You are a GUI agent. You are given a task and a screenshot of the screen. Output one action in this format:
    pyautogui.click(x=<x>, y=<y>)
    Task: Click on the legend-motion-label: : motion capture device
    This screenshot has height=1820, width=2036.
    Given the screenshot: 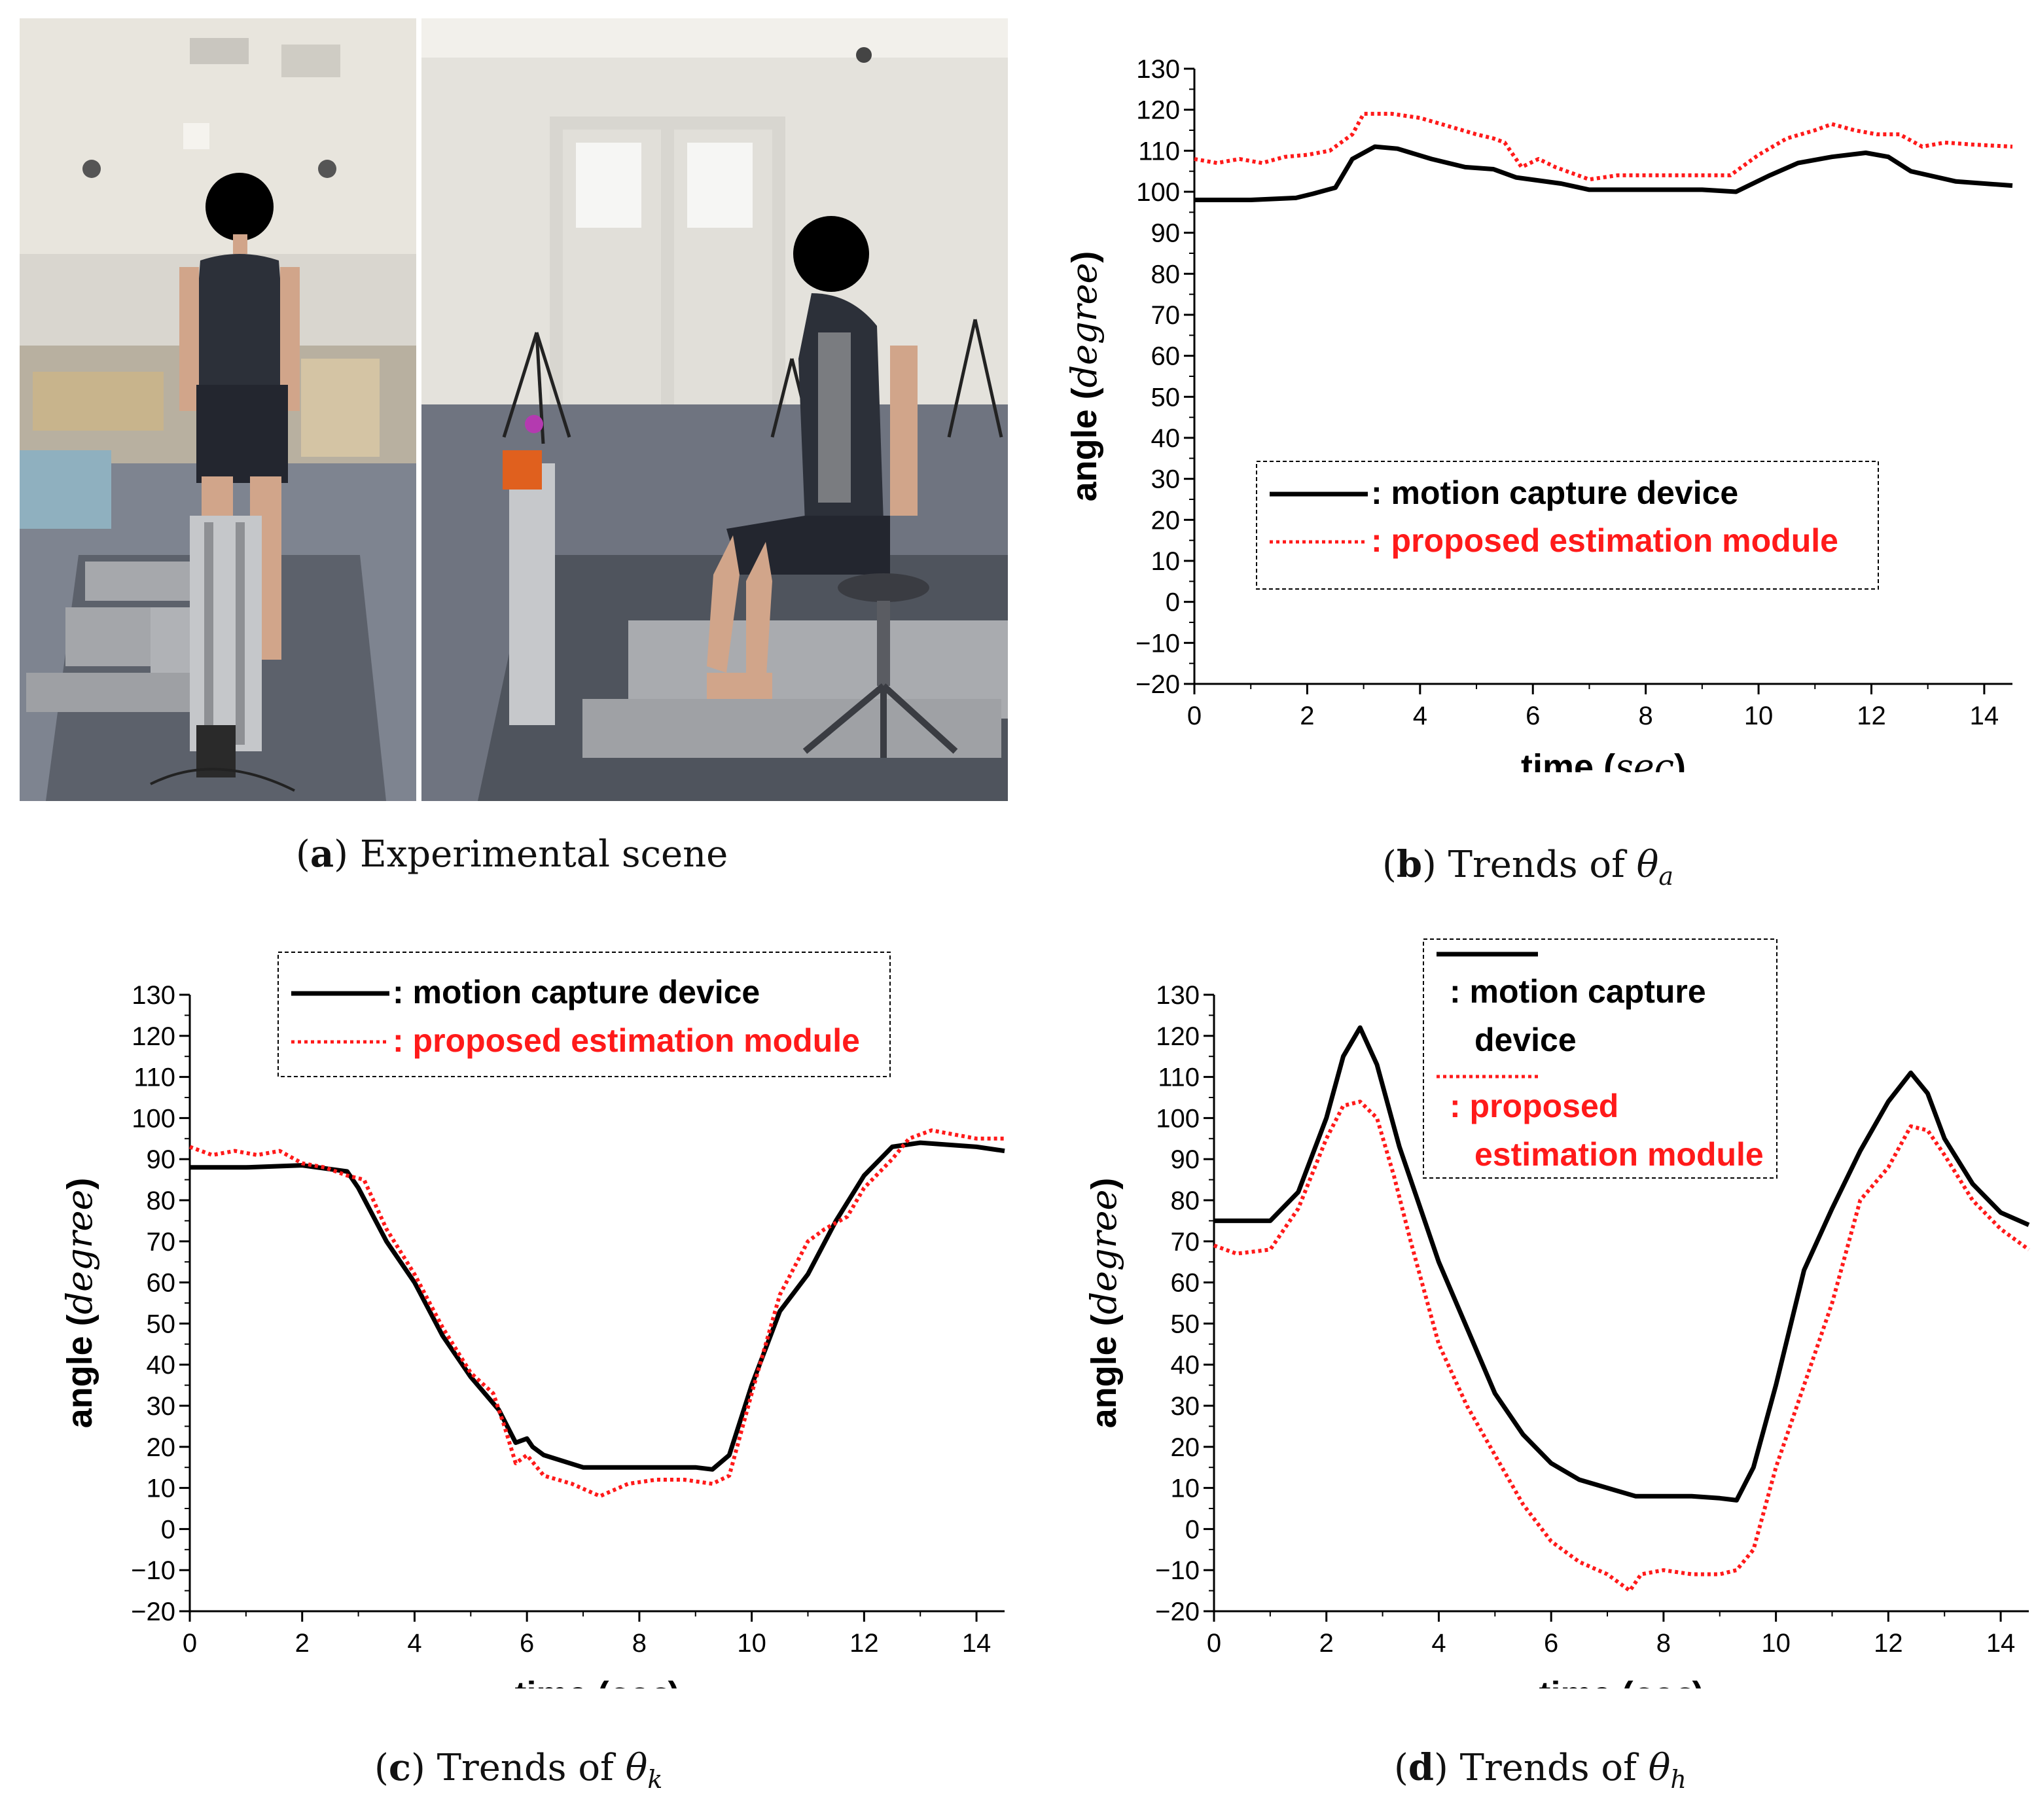 What is the action you would take?
    pyautogui.click(x=1555, y=492)
    